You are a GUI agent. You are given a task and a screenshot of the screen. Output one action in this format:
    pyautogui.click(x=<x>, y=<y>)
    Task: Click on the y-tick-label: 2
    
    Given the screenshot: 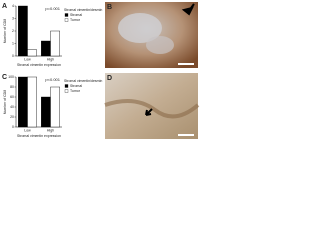 What is the action you would take?
    pyautogui.click(x=13, y=31)
    